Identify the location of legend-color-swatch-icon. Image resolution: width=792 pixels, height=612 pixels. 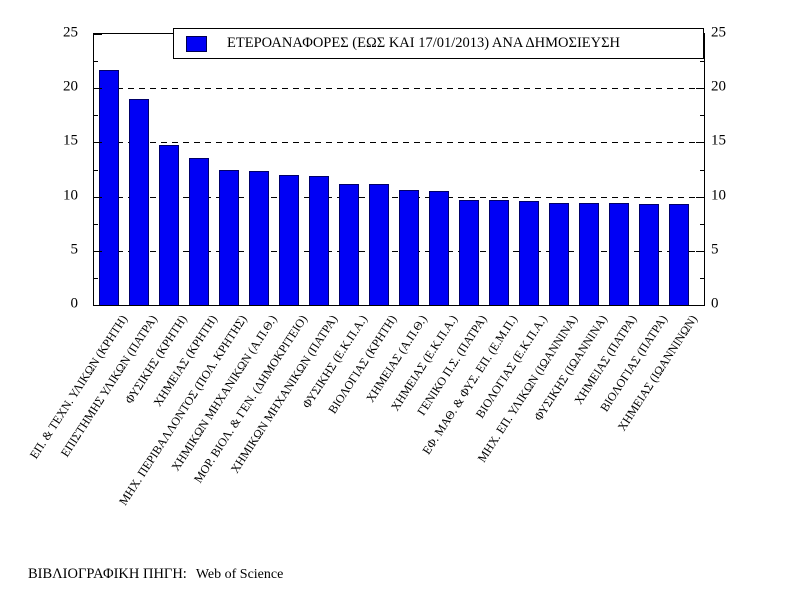
(196, 43).